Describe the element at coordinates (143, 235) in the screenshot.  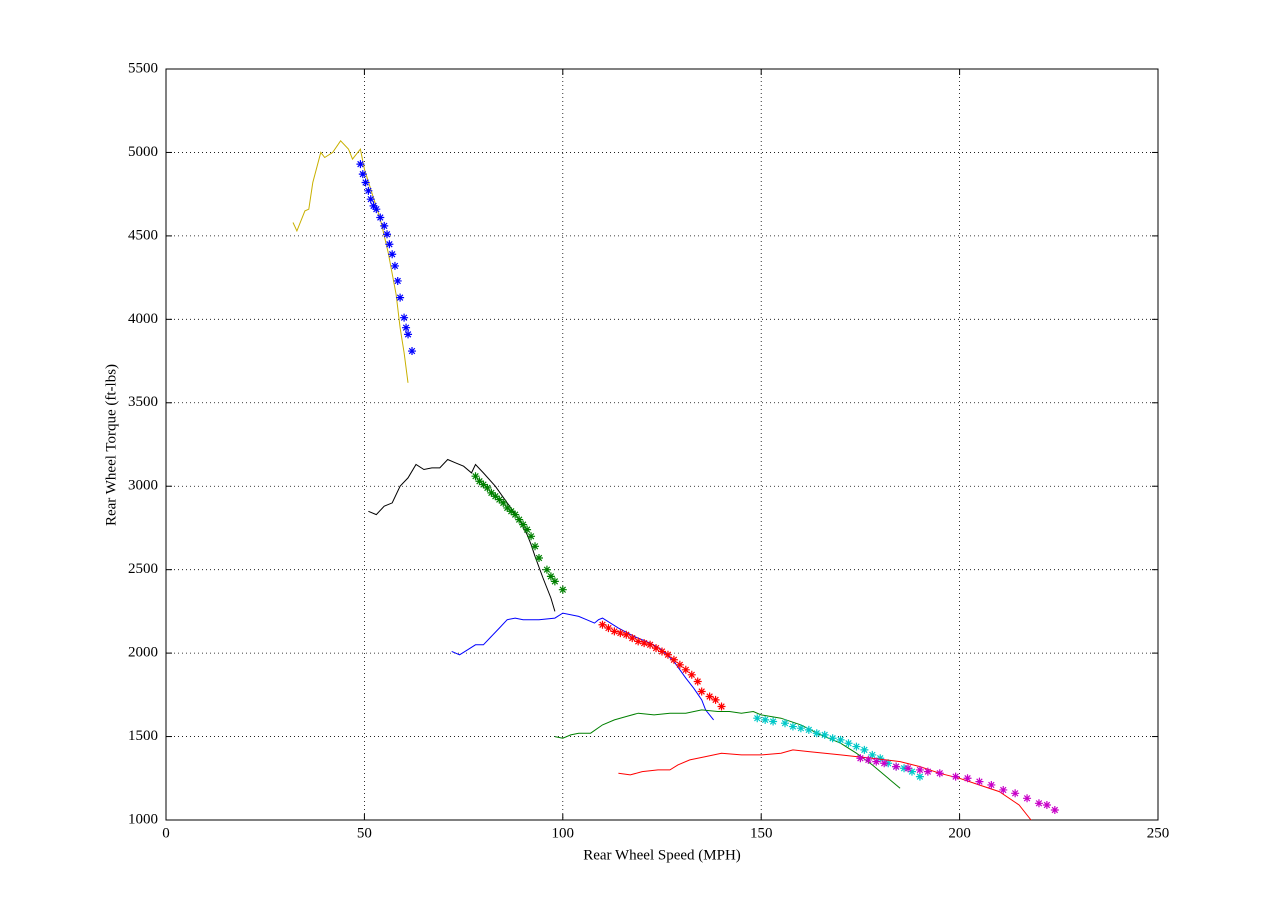
I see `y-tick-label: 4500` at that location.